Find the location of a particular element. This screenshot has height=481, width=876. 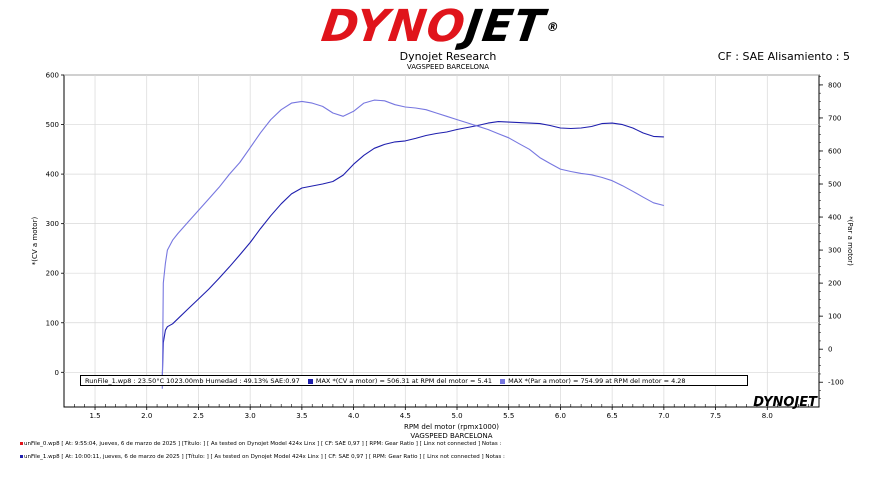

run0-marker-icon is located at coordinates (21, 443).